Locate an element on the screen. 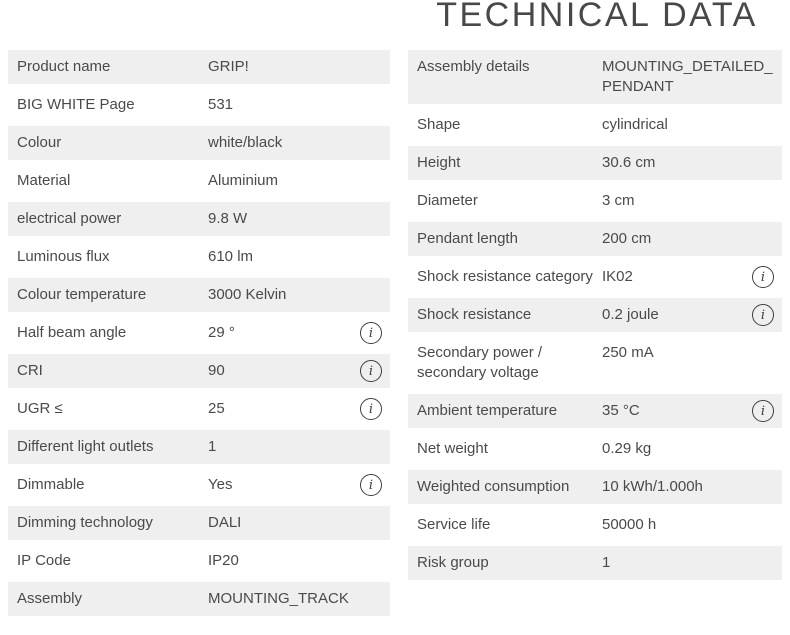  spec-value: MOUNTING_TRACK is located at coordinates (278, 598).